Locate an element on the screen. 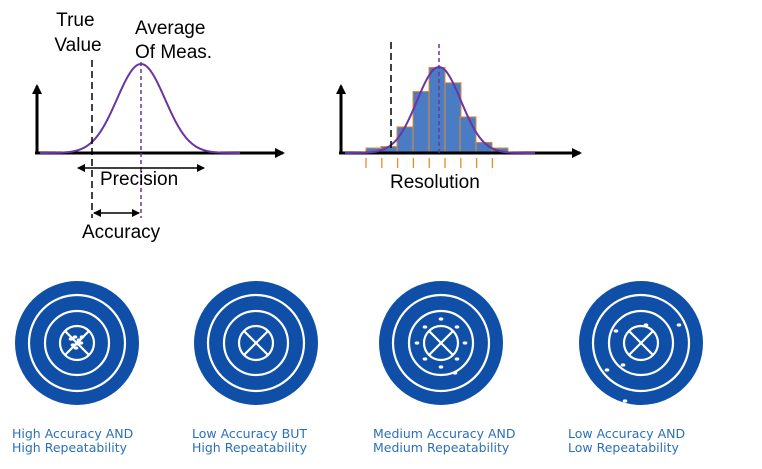 The height and width of the screenshot is (469, 762). right-bell-curve is located at coordinates (440, 109).